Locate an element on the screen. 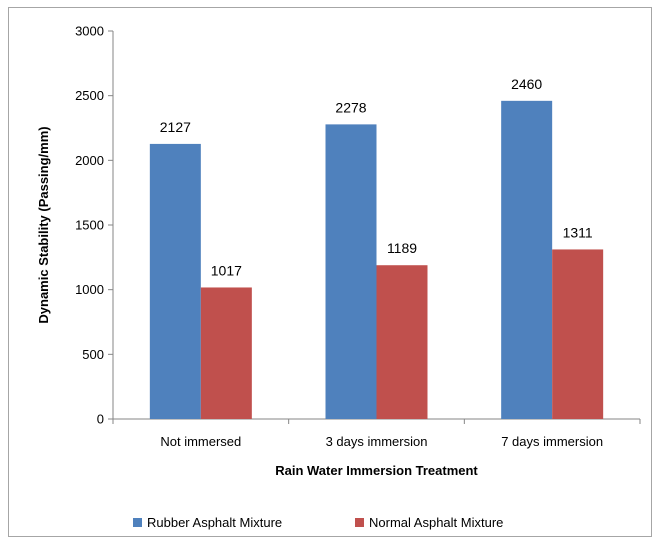 This screenshot has height=545, width=660. x-axis-title: Rain Water Immersion Treatment is located at coordinates (376, 470).